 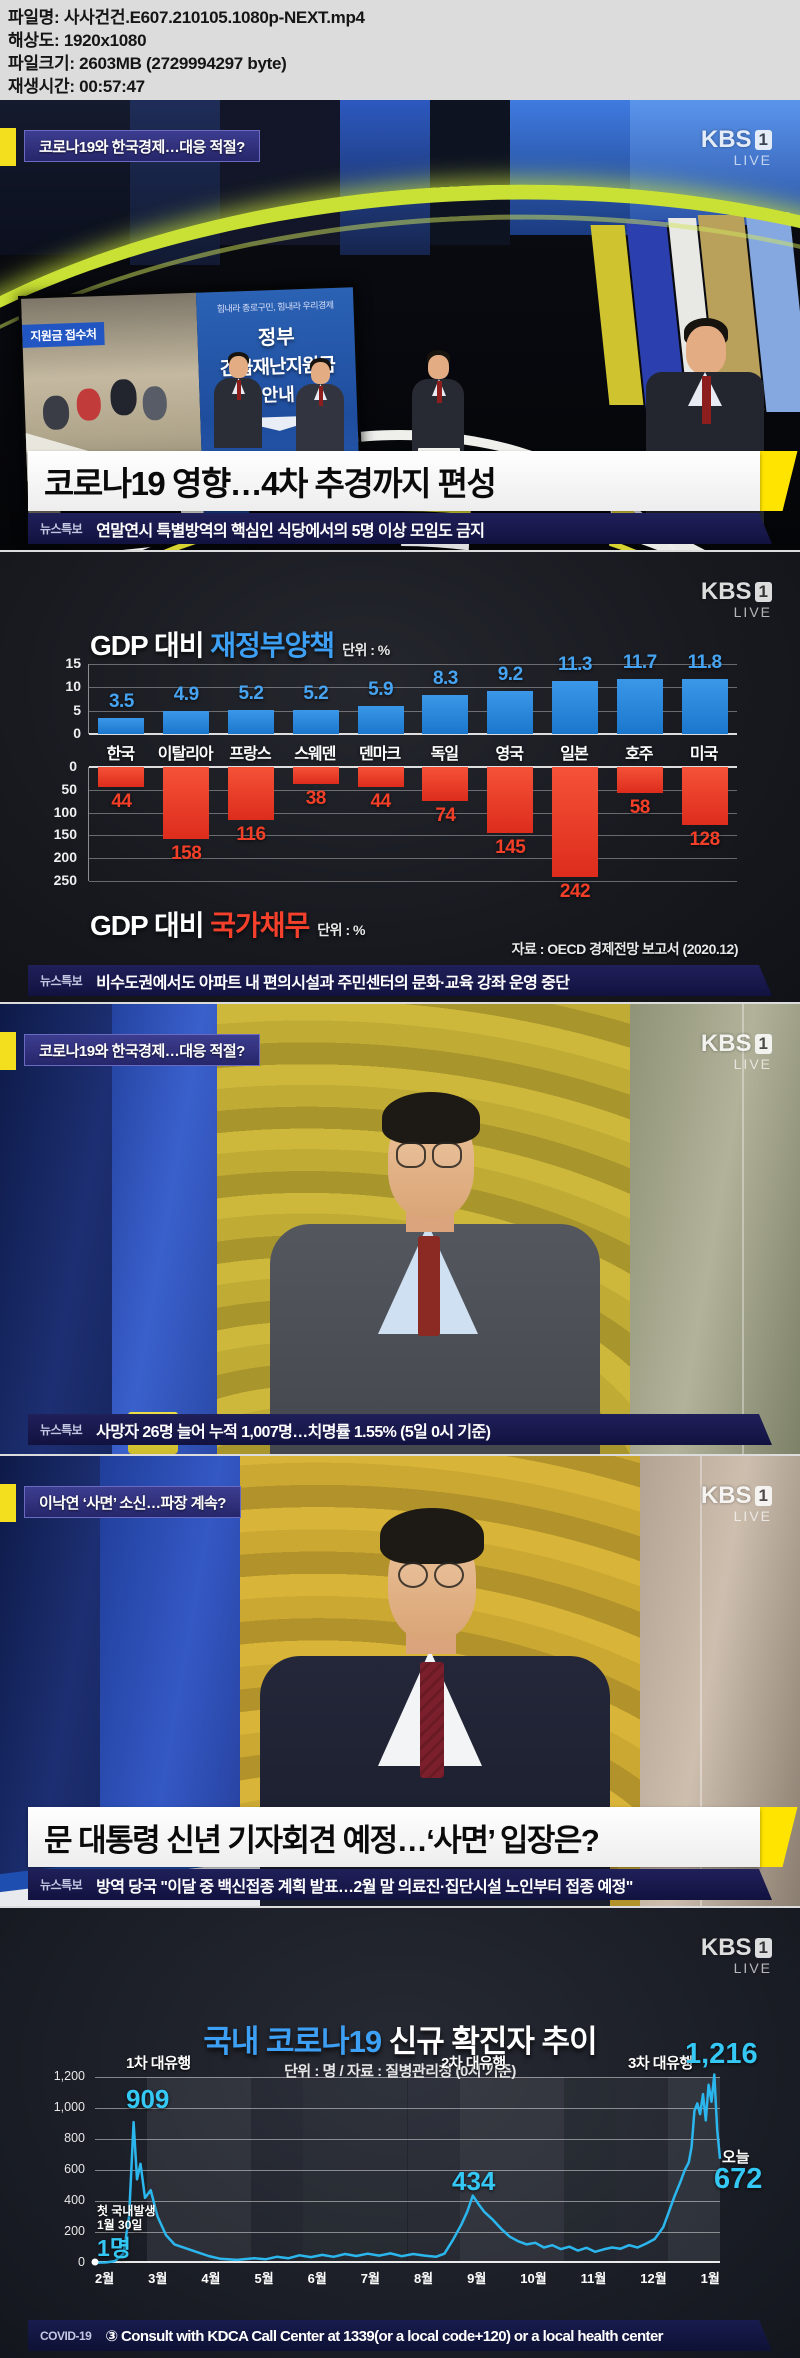 I want to click on month-label: 8월, so click(x=423, y=2278).